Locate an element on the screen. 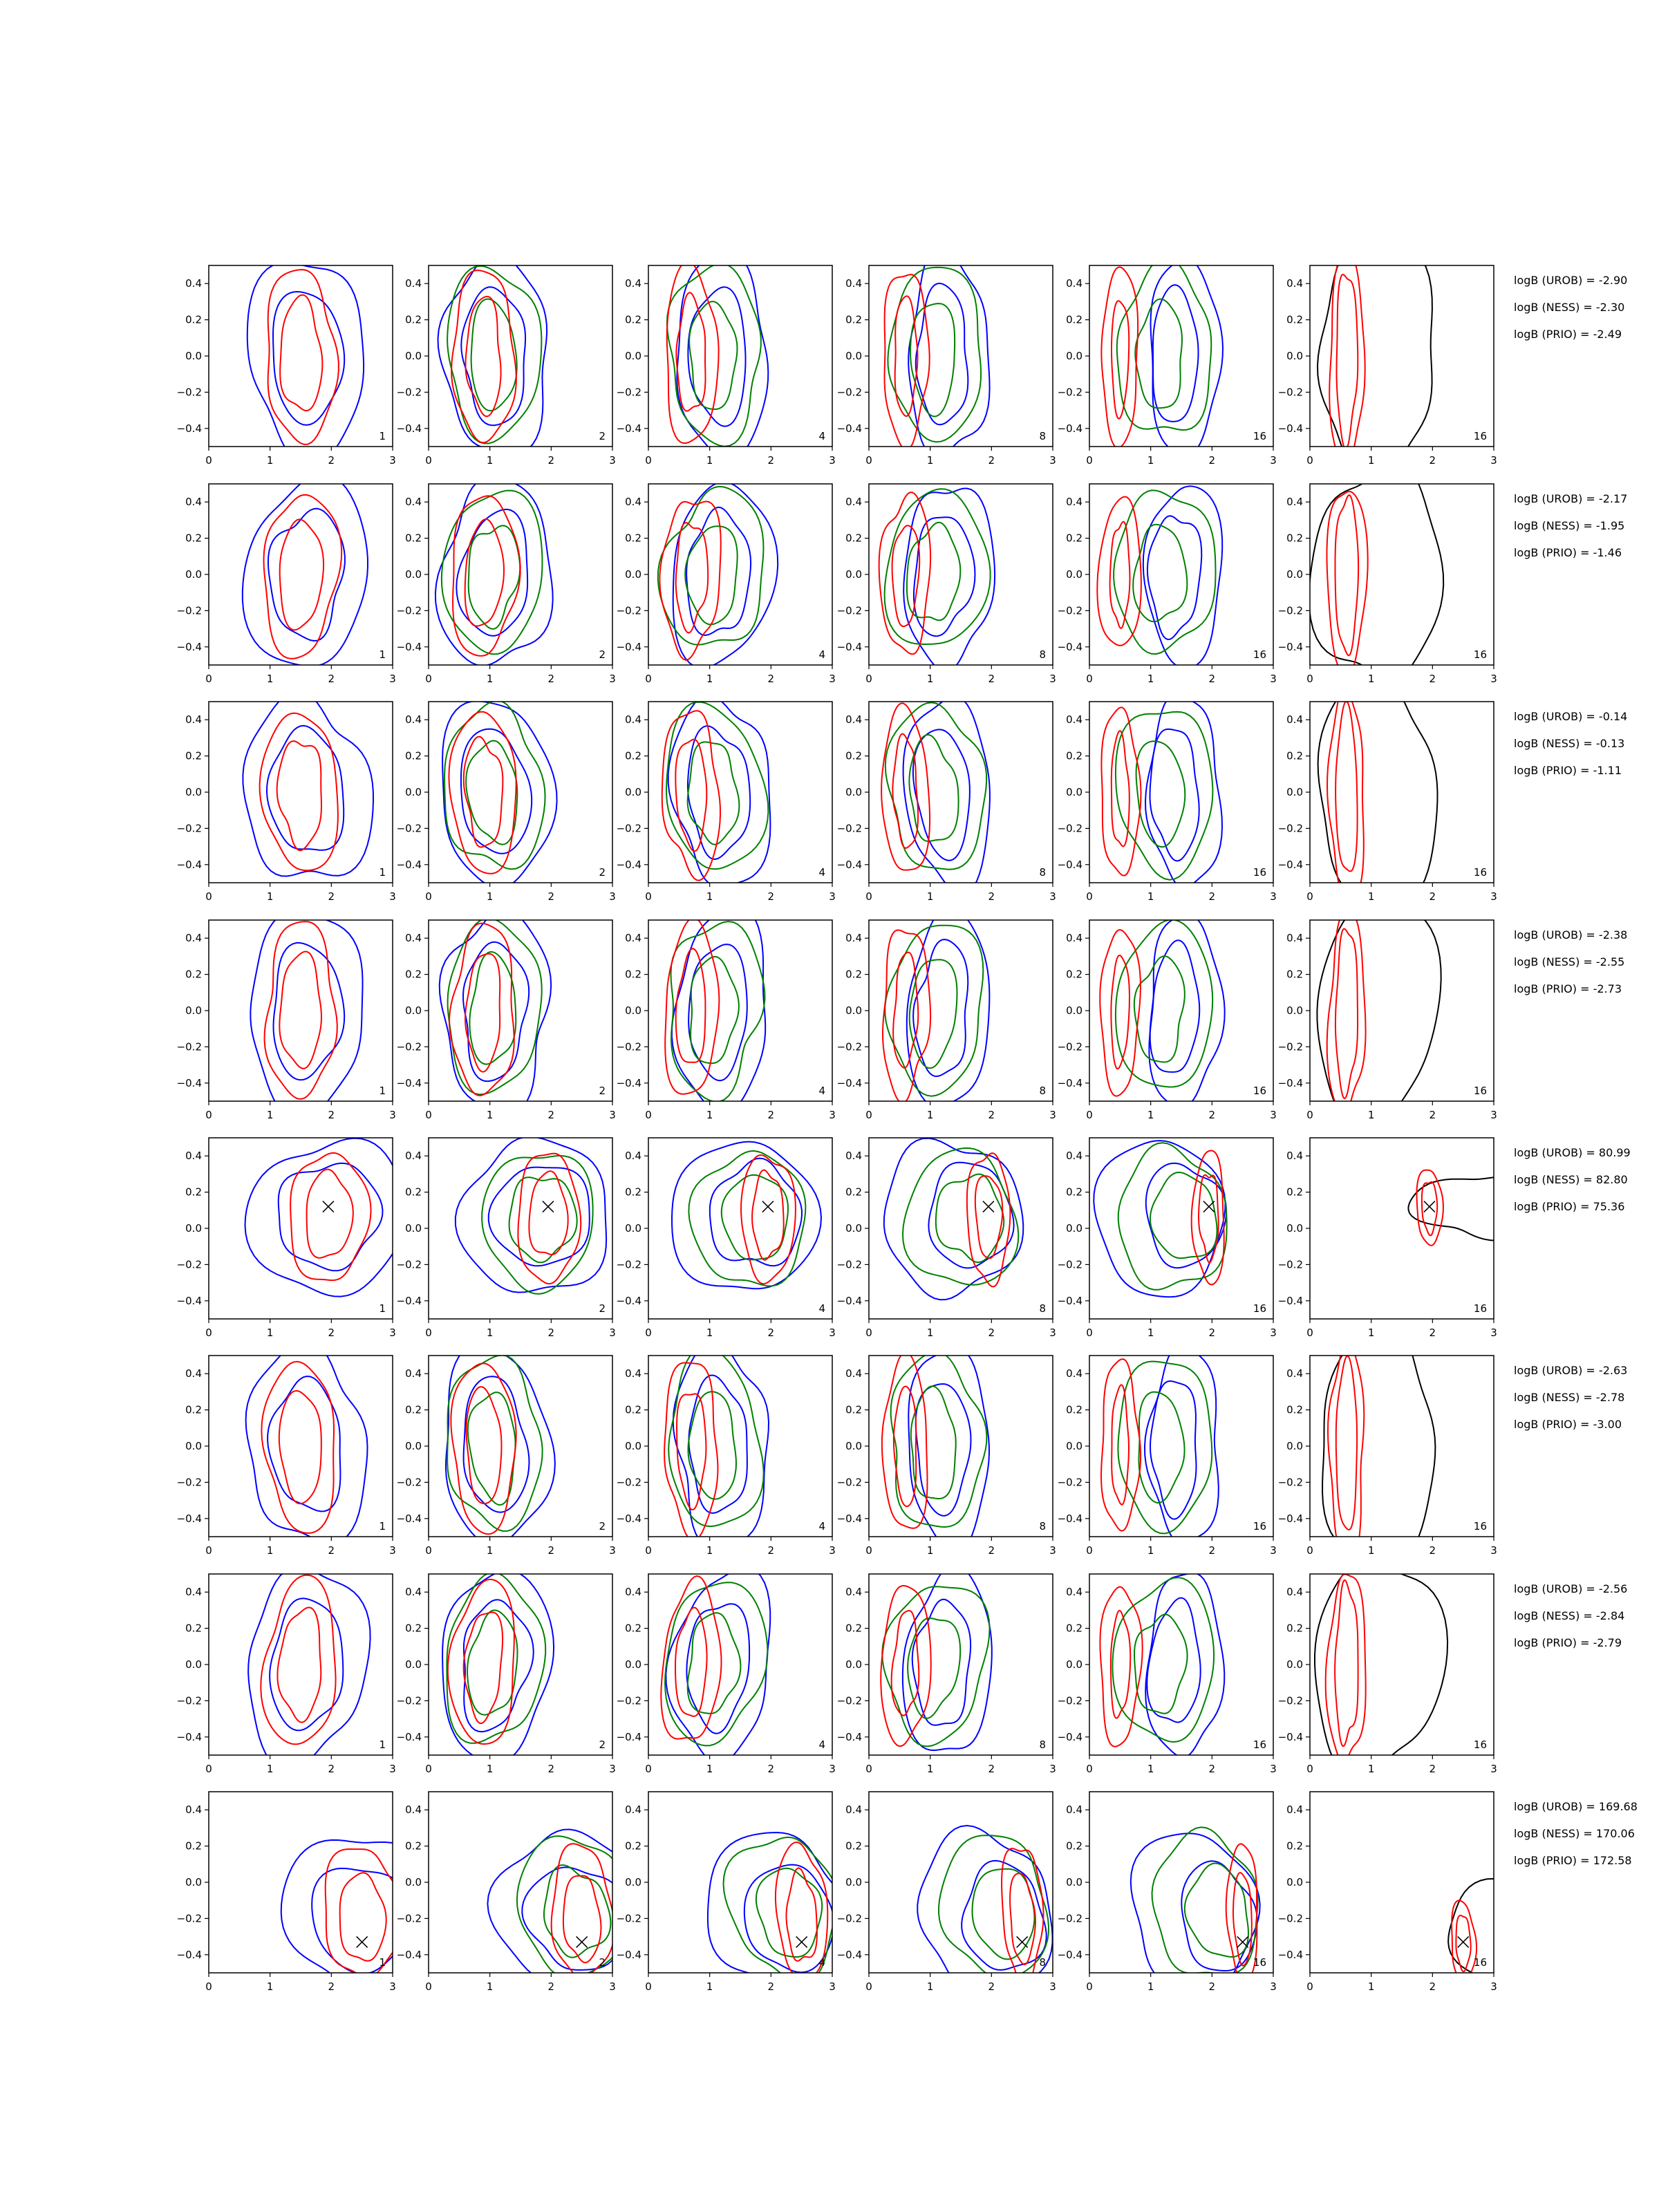  subplot-r6-c5: 0 1 2 3 0.4 0.2 0.0 −0.2 −0.4 16 is located at coordinates (1167, 1456).